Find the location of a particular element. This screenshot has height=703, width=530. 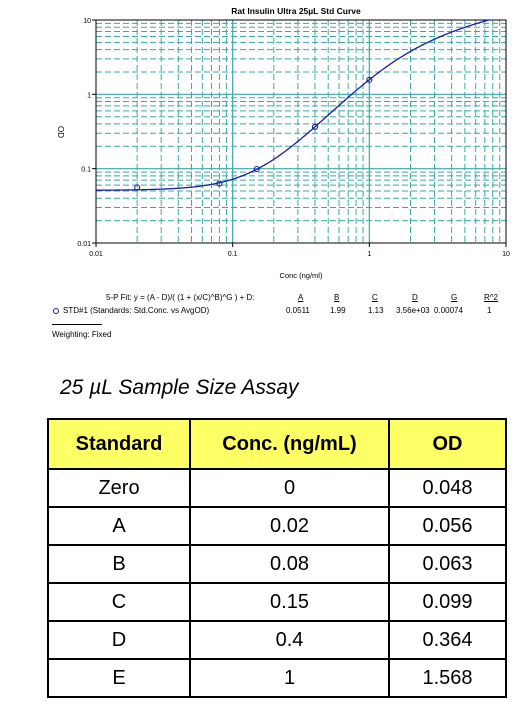

fit-value-c: 1.13 is located at coordinates (376, 310).